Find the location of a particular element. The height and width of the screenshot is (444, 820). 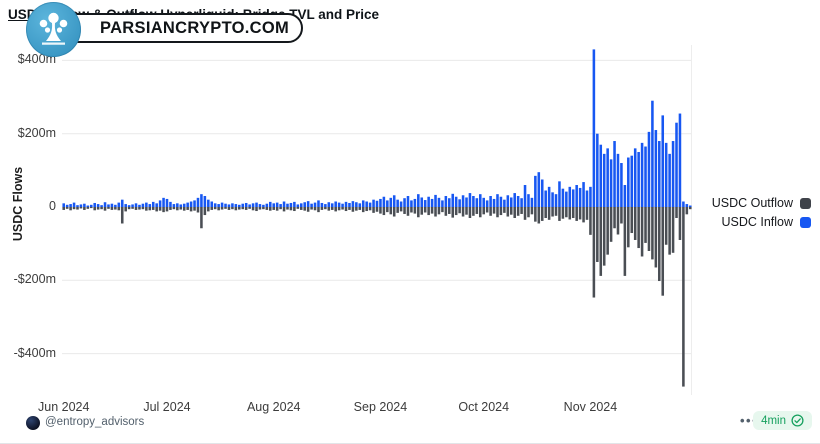

y-tick-label: $200m is located at coordinates (36, 132).